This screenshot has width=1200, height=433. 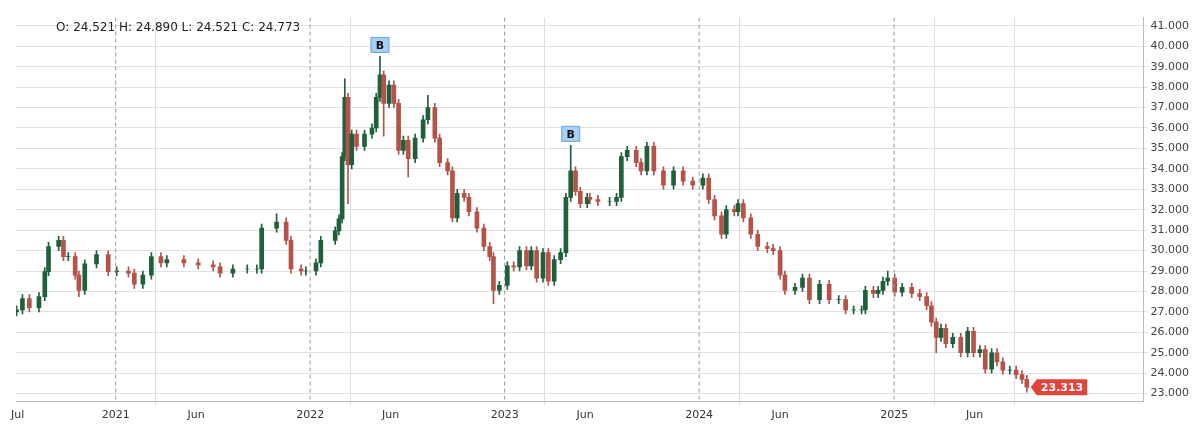 I want to click on y-tick-label: 40.000, so click(x=1170, y=46).